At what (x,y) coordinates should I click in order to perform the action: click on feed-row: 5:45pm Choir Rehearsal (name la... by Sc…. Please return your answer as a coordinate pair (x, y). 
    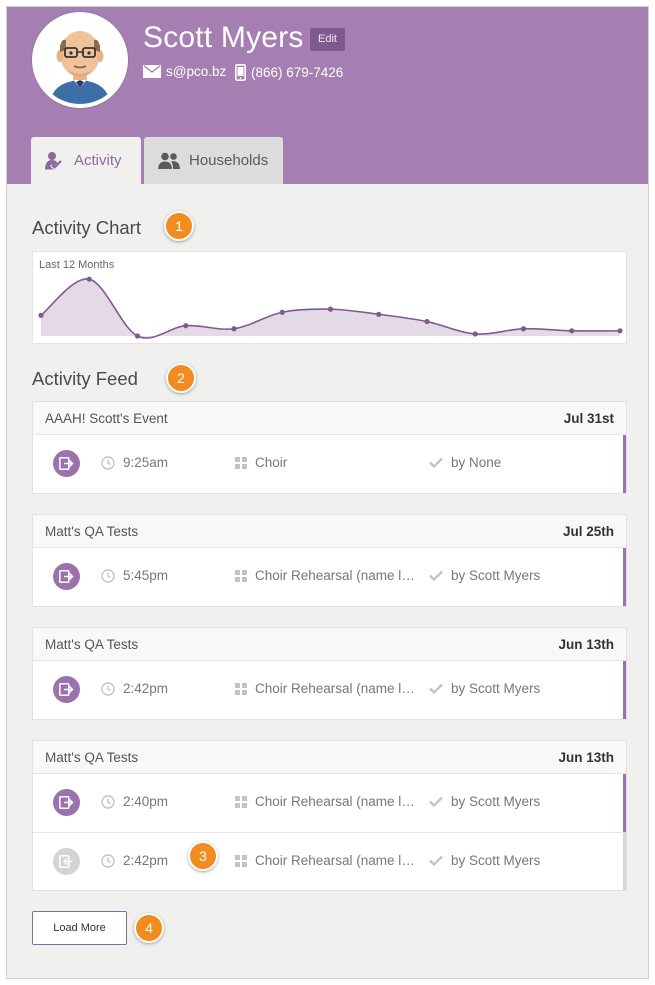
    Looking at the image, I should click on (329, 577).